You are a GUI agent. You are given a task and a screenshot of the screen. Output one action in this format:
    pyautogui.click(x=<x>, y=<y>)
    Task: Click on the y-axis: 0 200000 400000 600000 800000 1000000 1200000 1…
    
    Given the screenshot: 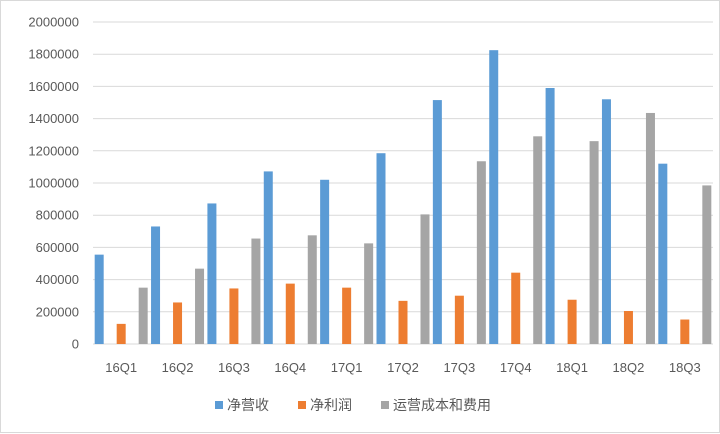 What is the action you would take?
    pyautogui.click(x=53, y=183)
    